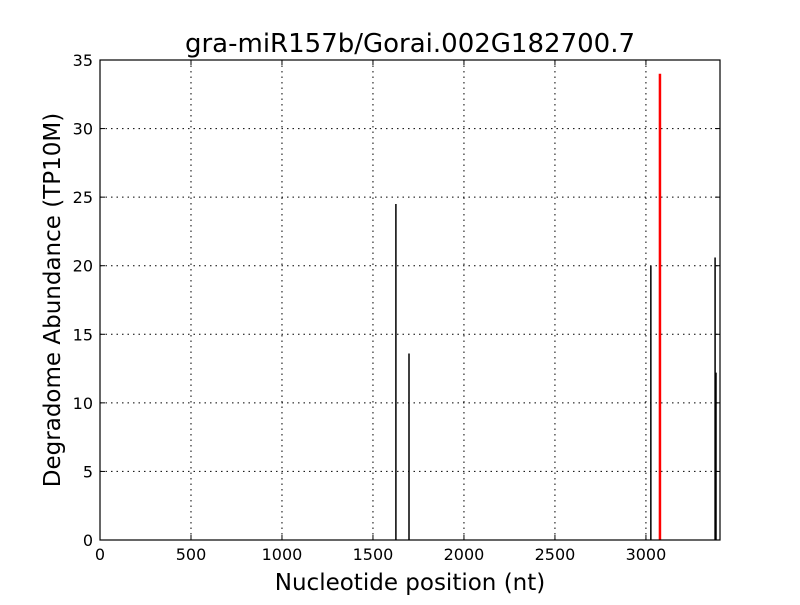  I want to click on x-axis-label: Nucleotide position (nt), so click(410, 583).